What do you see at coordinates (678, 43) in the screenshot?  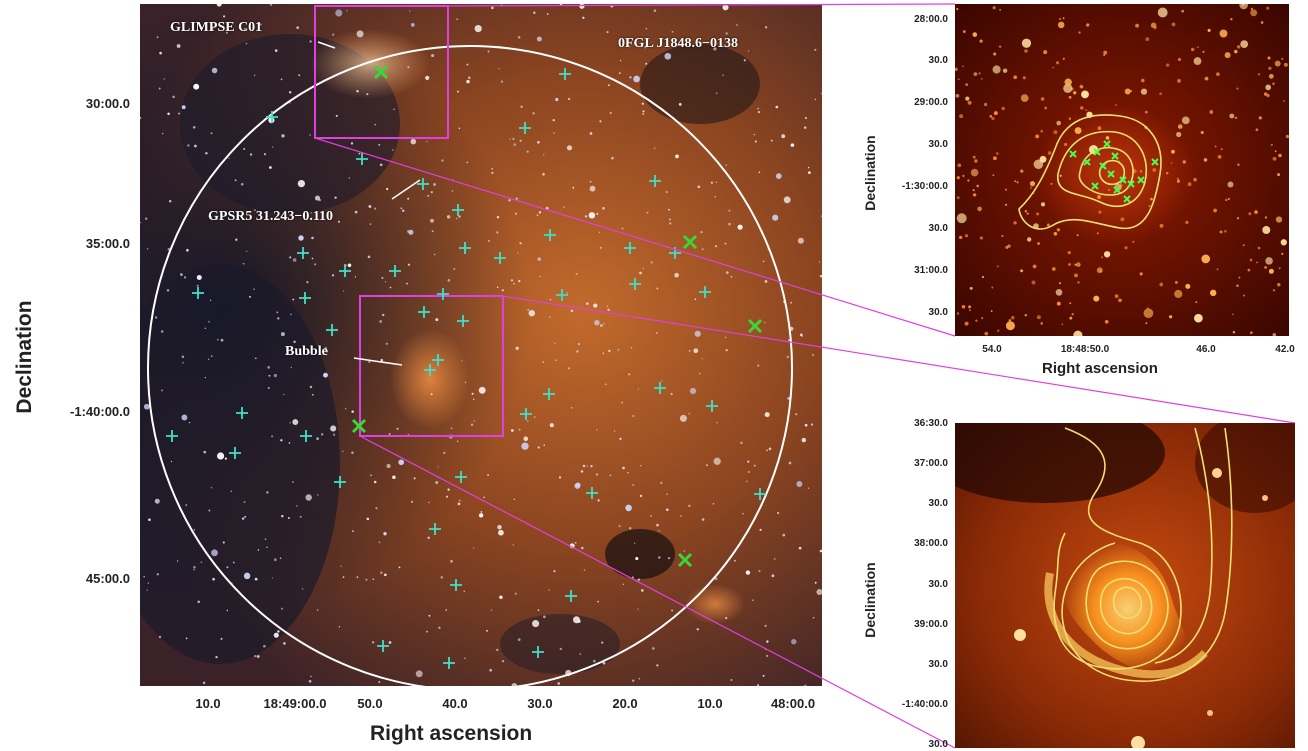 I see `annotation-fermi: 0FGL J1848.6−0138` at bounding box center [678, 43].